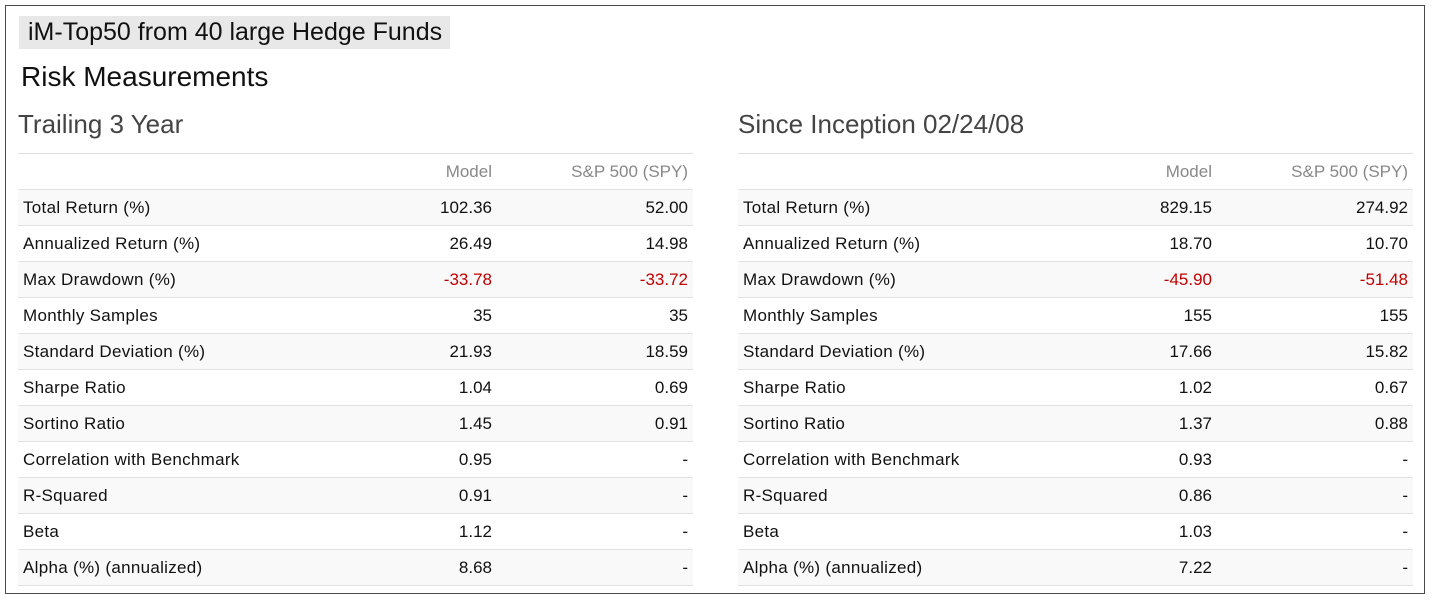 This screenshot has width=1432, height=601. What do you see at coordinates (1315, 351) in the screenshot?
I see `row-benchmark-value: 15.82` at bounding box center [1315, 351].